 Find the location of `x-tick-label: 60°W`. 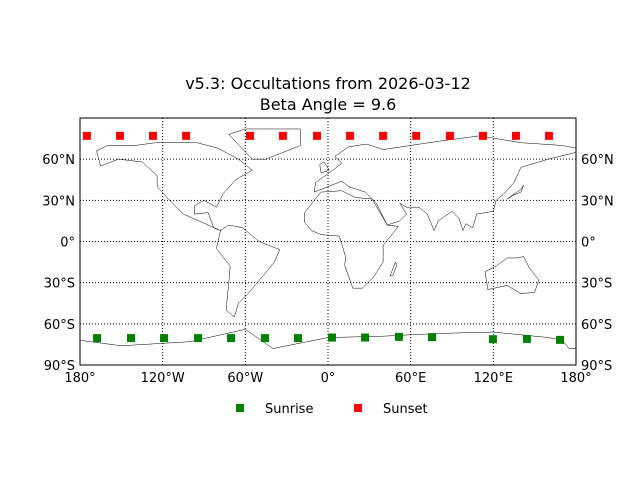

x-tick-label: 60°W is located at coordinates (245, 378).